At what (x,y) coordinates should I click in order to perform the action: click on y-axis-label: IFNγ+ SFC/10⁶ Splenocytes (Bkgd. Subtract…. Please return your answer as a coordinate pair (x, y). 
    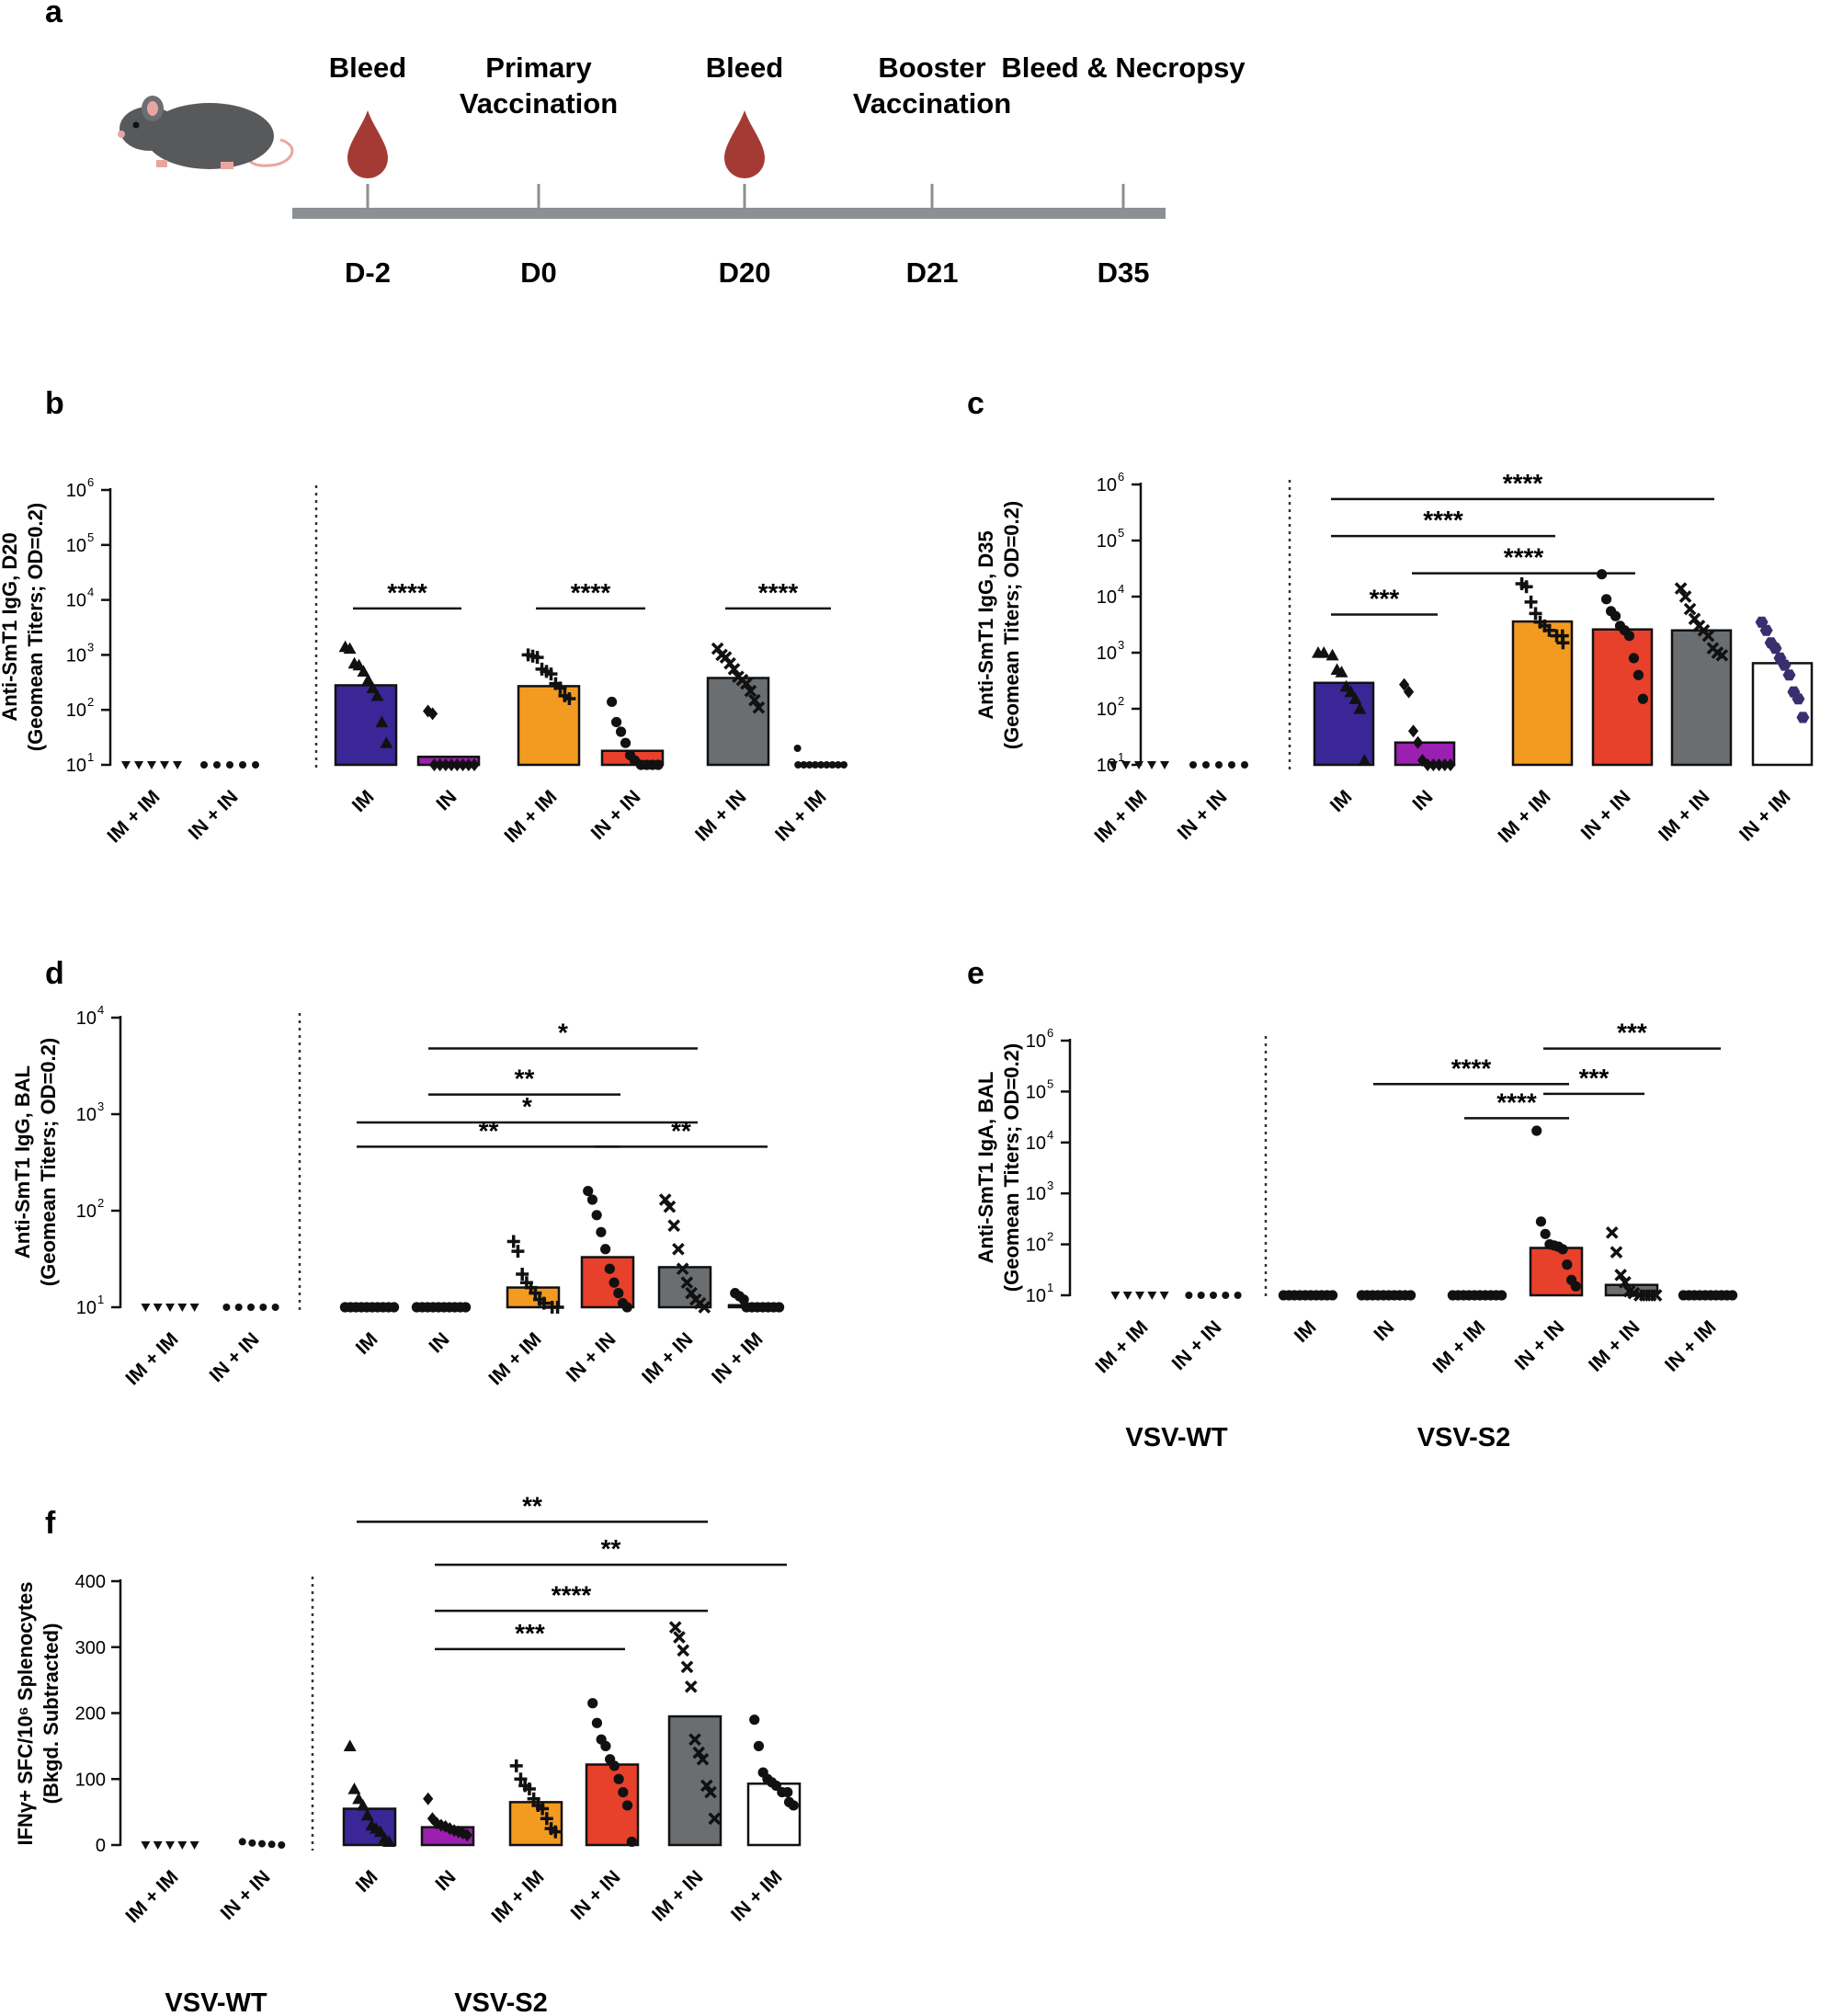
    Looking at the image, I should click on (38, 1713).